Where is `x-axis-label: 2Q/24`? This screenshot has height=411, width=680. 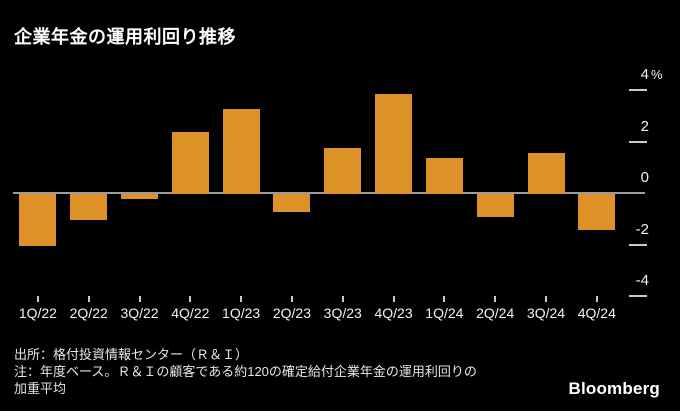
x-axis-label: 2Q/24 is located at coordinates (495, 313).